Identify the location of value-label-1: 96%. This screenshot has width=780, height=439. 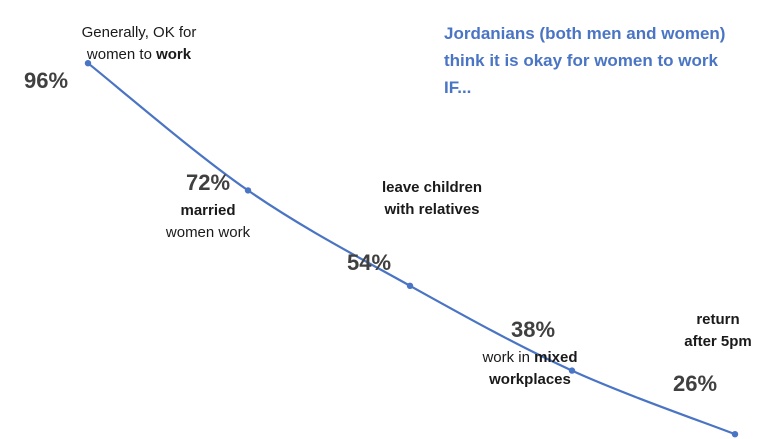
(46, 80).